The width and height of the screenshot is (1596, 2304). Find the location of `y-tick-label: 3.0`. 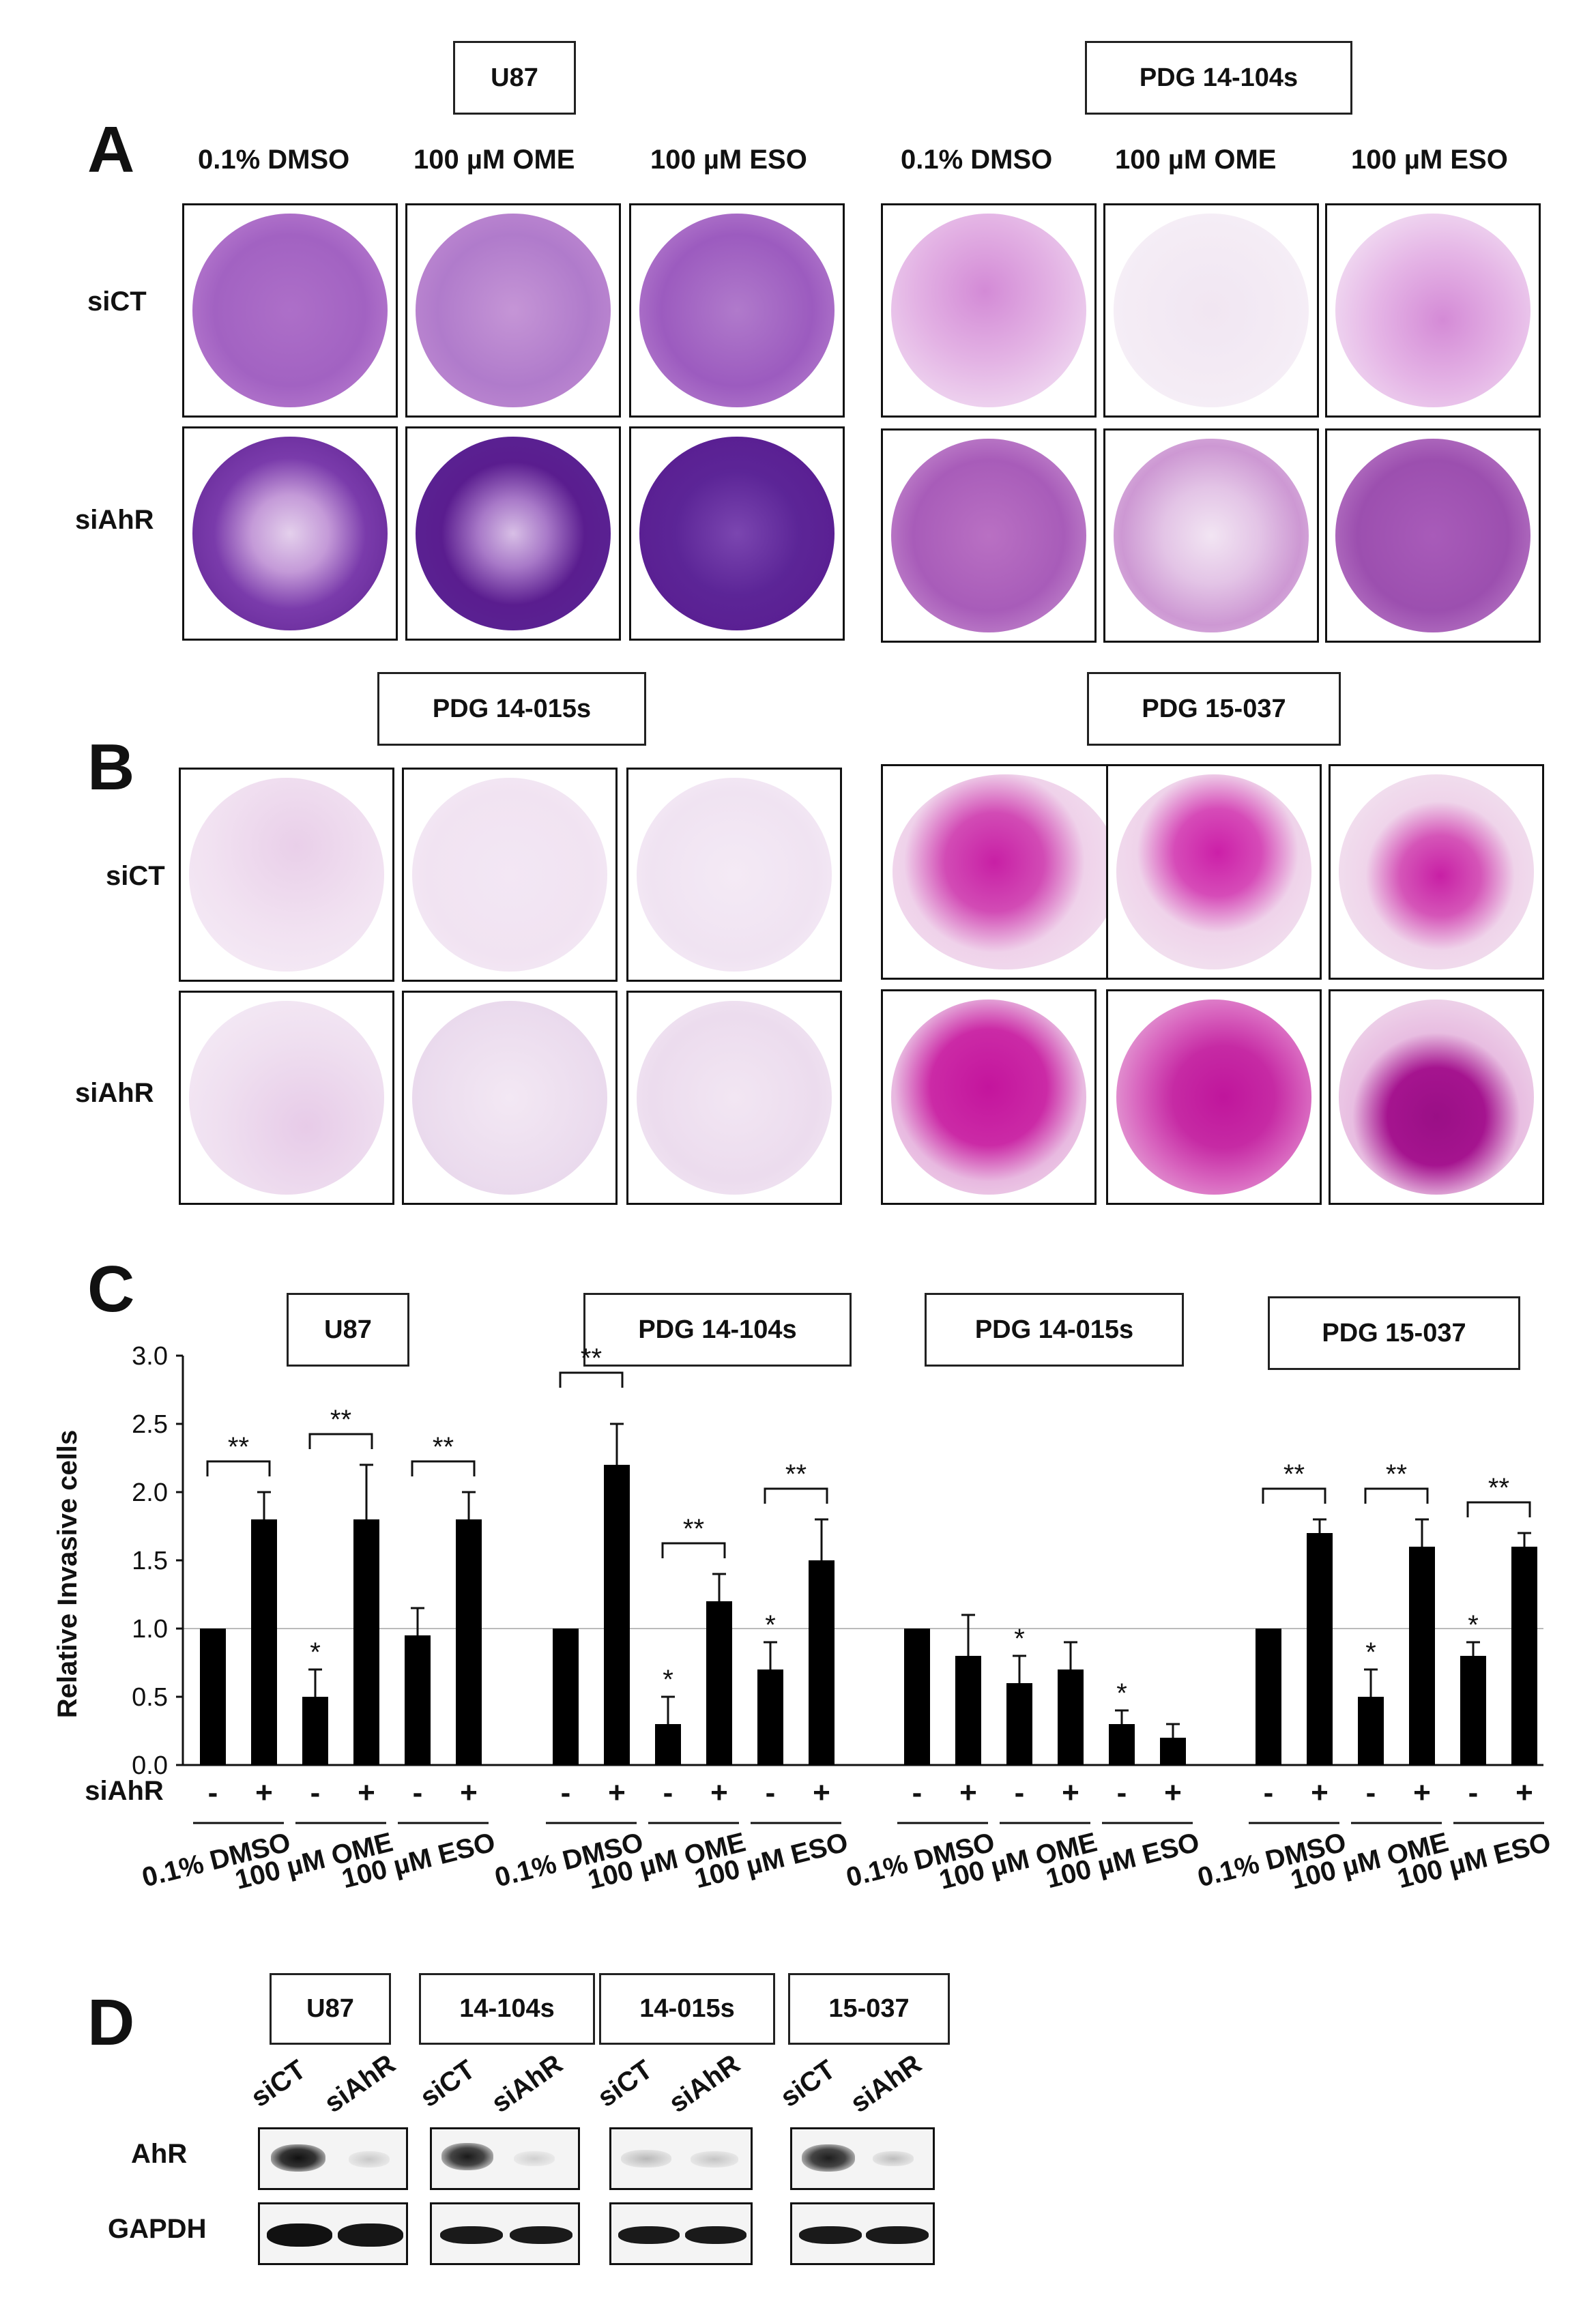

y-tick-label: 3.0 is located at coordinates (150, 1356).